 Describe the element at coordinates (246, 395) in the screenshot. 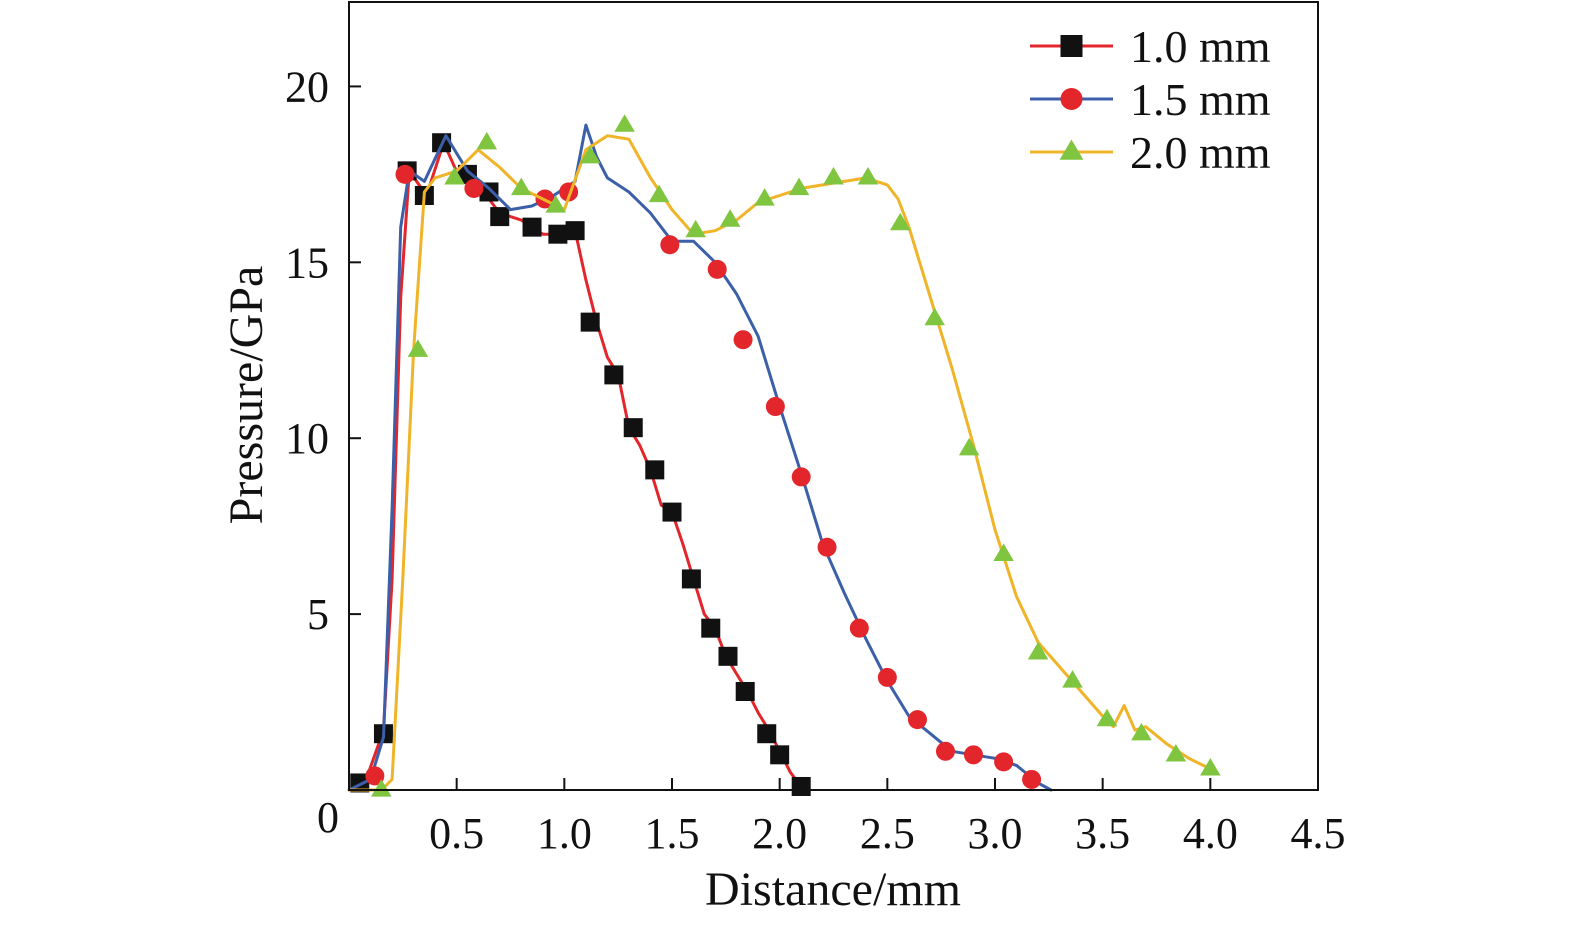

I see `y-axis-title: Pressure/GPa` at that location.